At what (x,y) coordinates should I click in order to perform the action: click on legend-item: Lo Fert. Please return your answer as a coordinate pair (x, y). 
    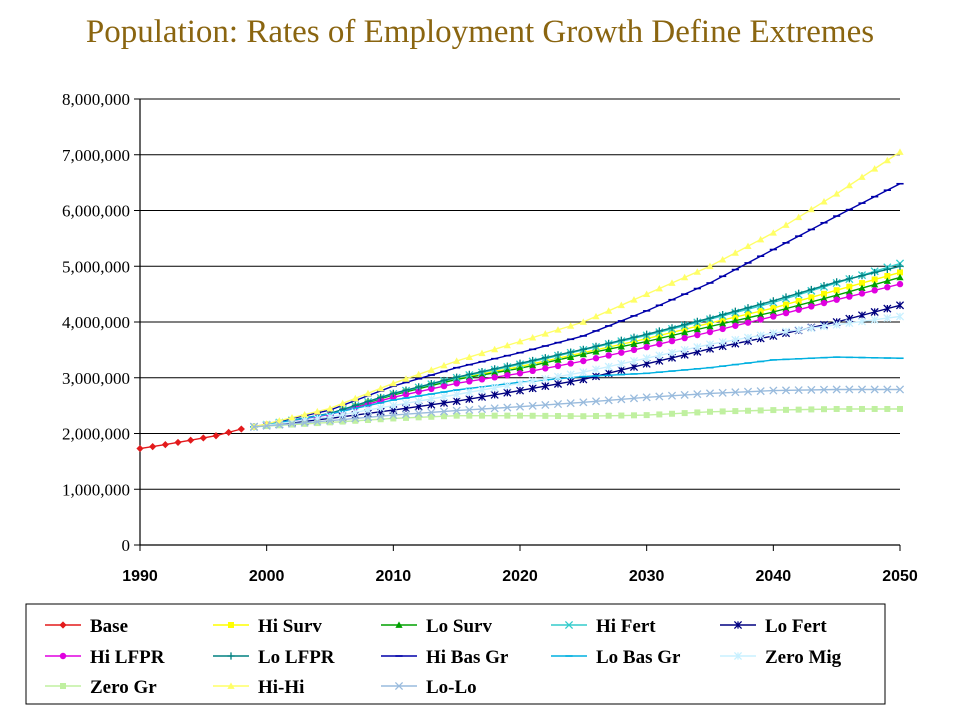
    Looking at the image, I should click on (773, 626).